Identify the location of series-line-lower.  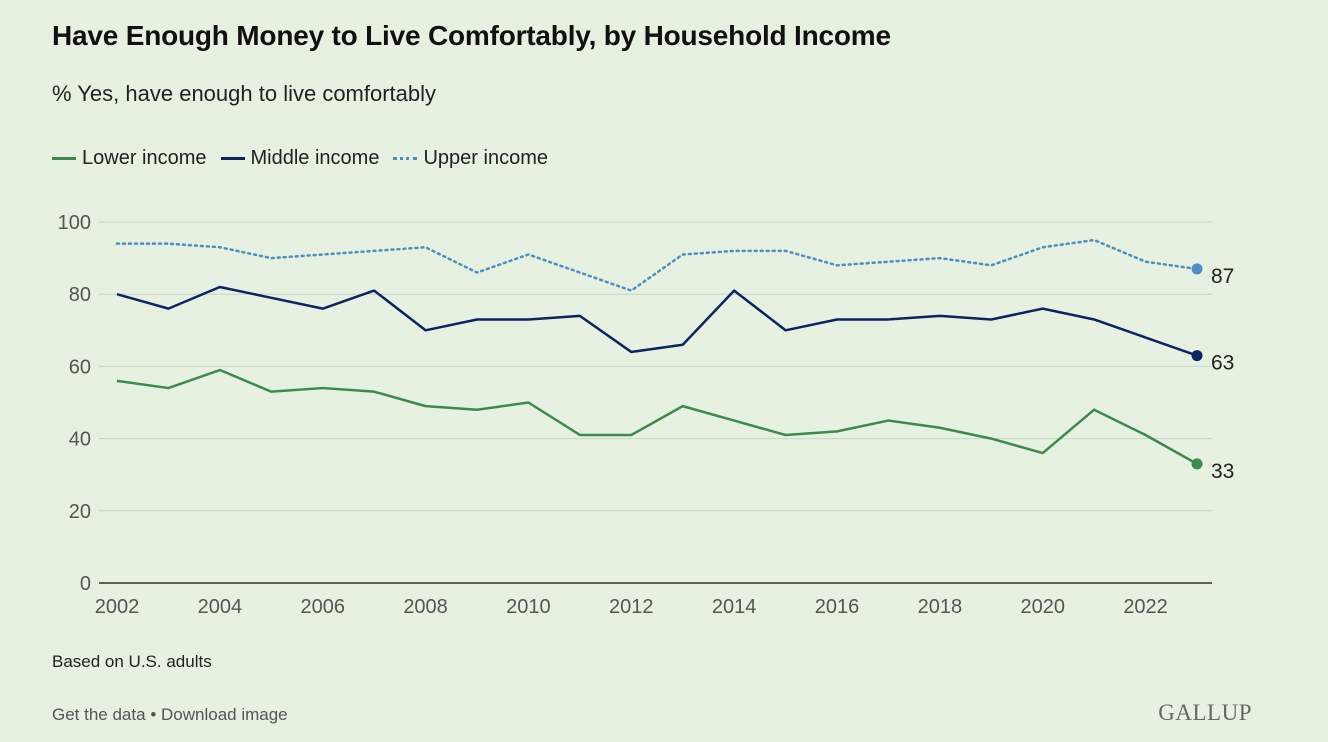
(657, 416).